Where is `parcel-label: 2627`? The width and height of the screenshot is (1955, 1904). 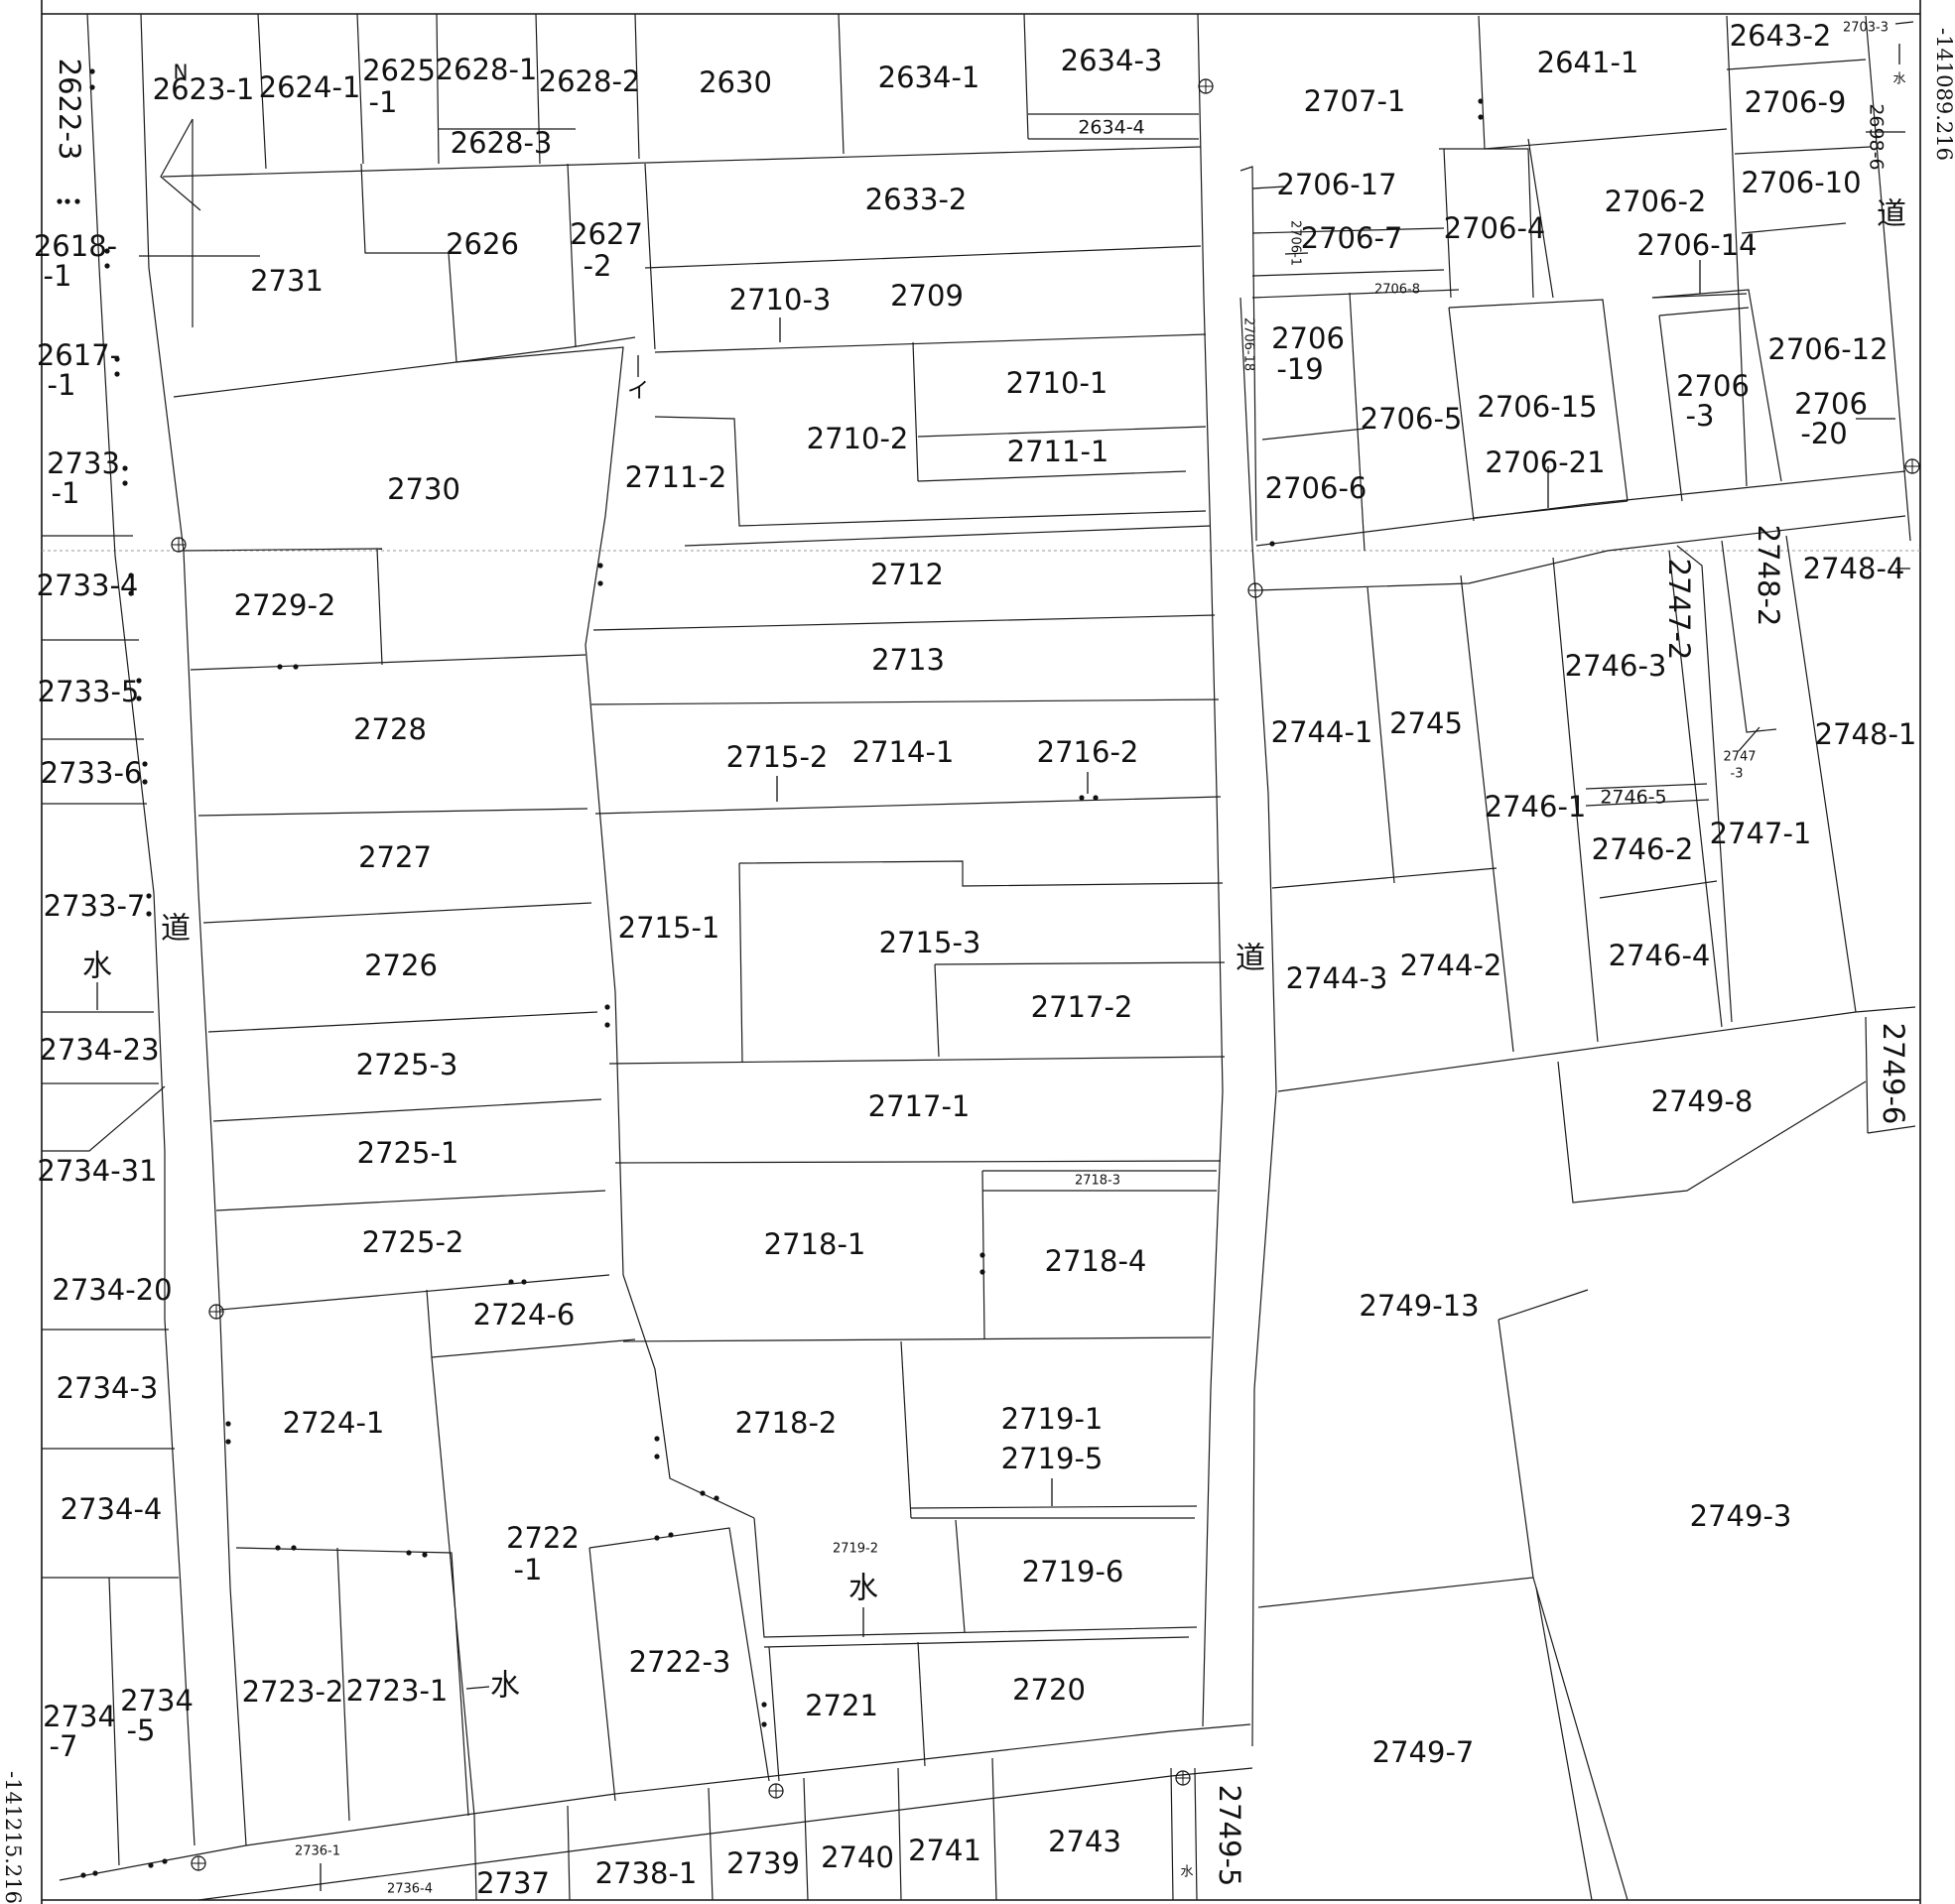
parcel-label: 2627 is located at coordinates (607, 234).